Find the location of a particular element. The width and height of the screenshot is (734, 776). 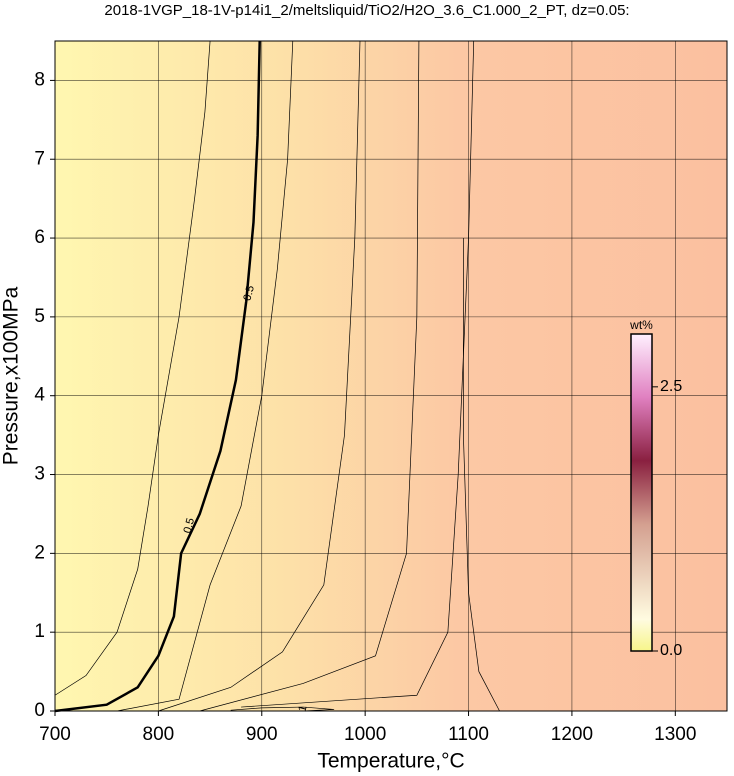

colorbar-label: wt% is located at coordinates (641, 325).